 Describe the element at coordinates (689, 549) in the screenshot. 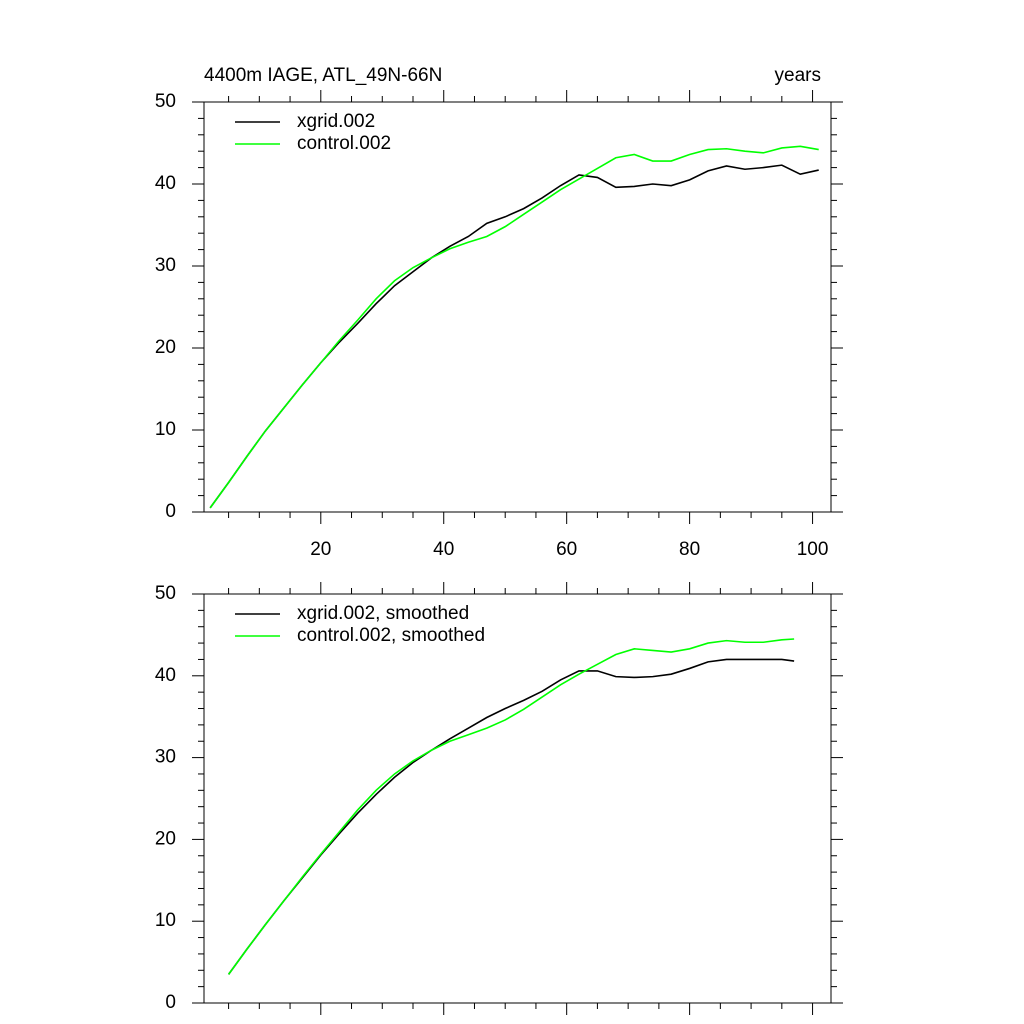

I see `x-tick-label: 80` at that location.